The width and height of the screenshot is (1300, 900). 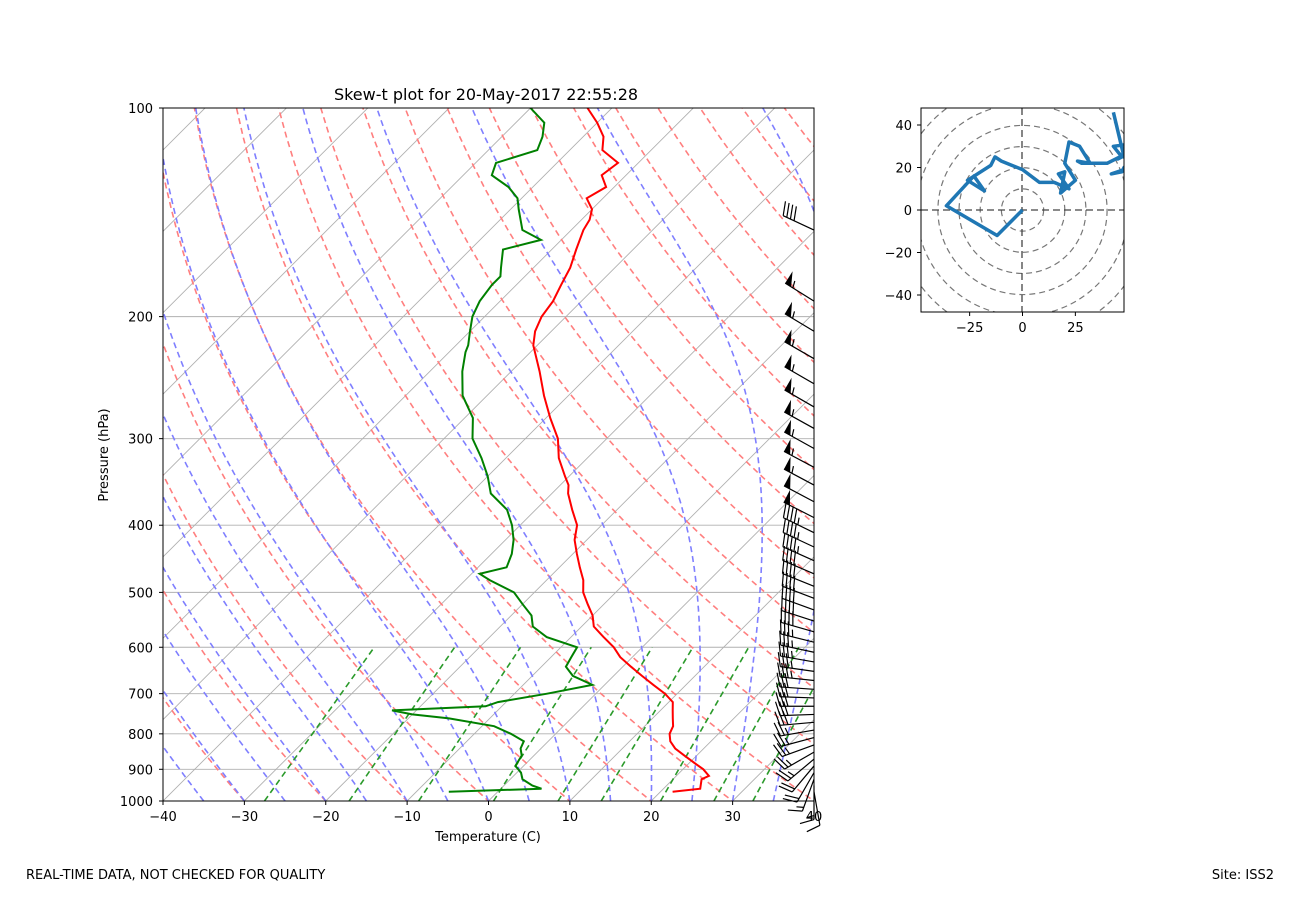 I want to click on hodo-y-tick-label: 0, so click(x=908, y=211).